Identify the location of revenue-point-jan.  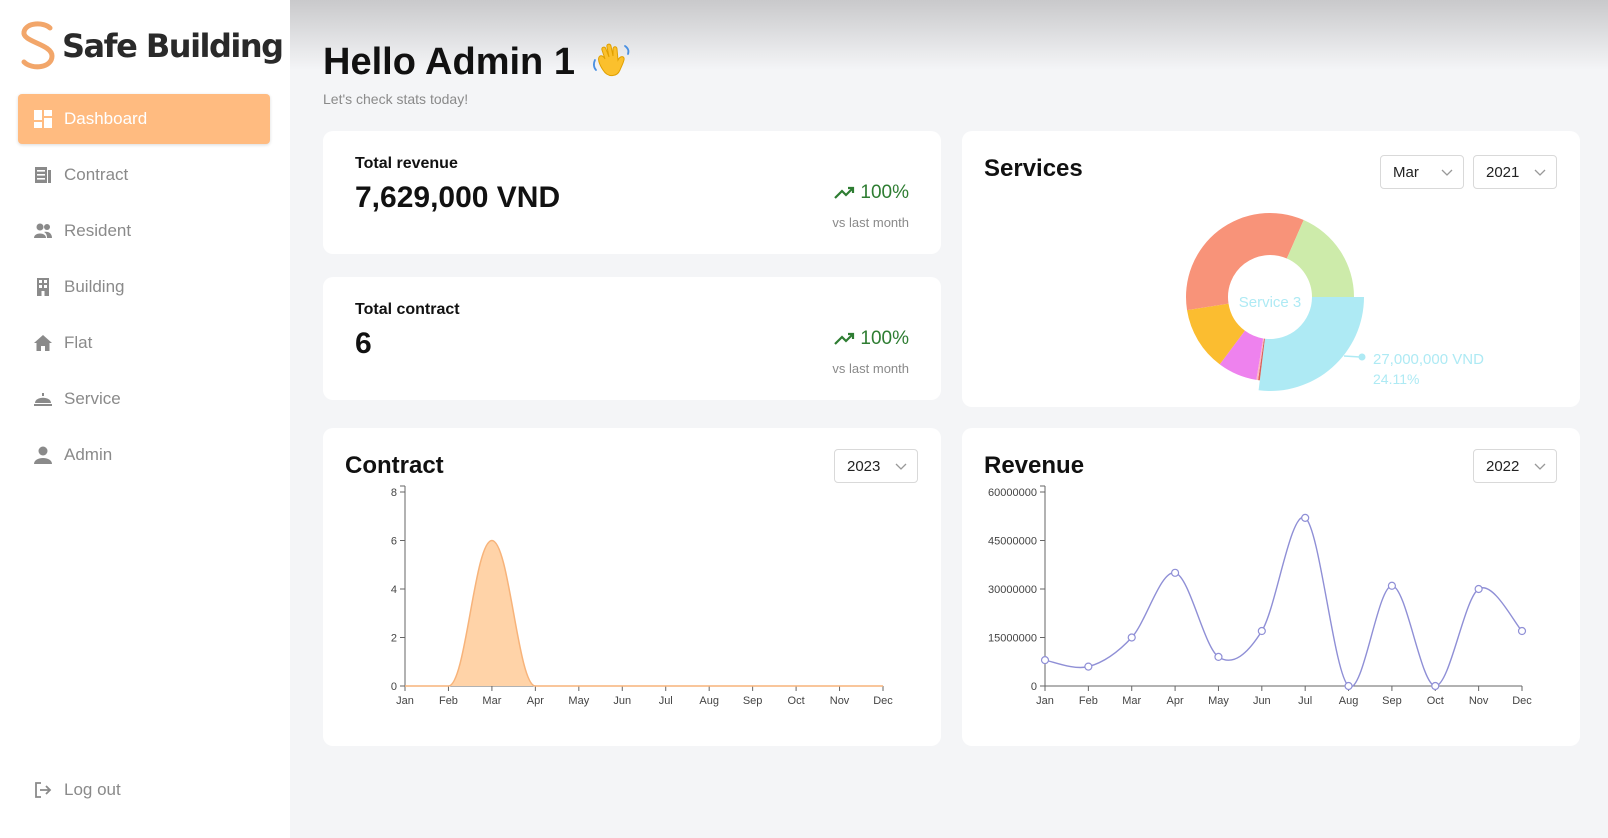
(1045, 660).